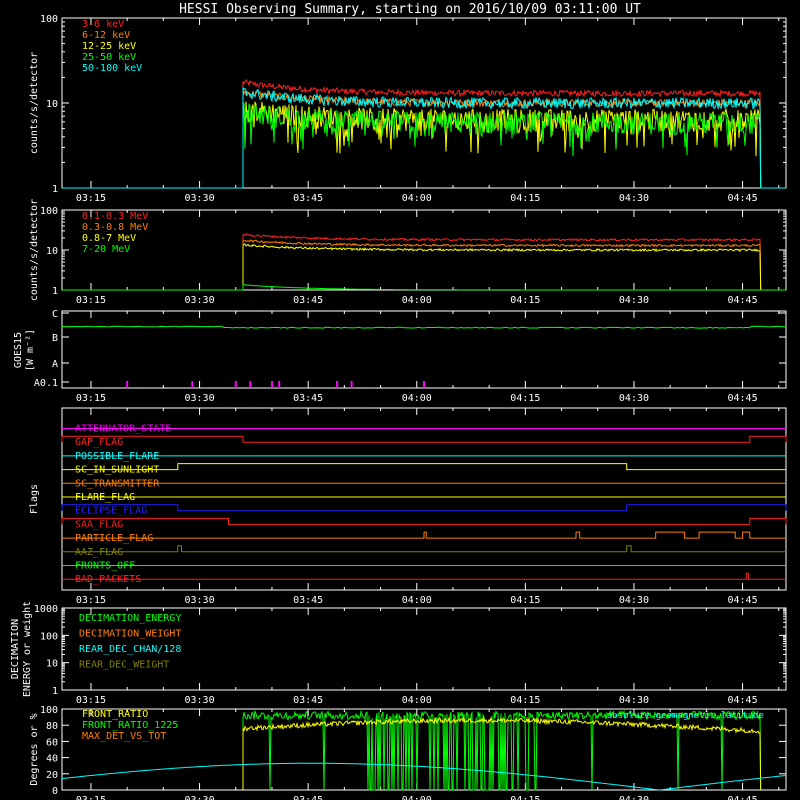  I want to click on legend-entry: DECIMATION_ENERGY, so click(130, 618).